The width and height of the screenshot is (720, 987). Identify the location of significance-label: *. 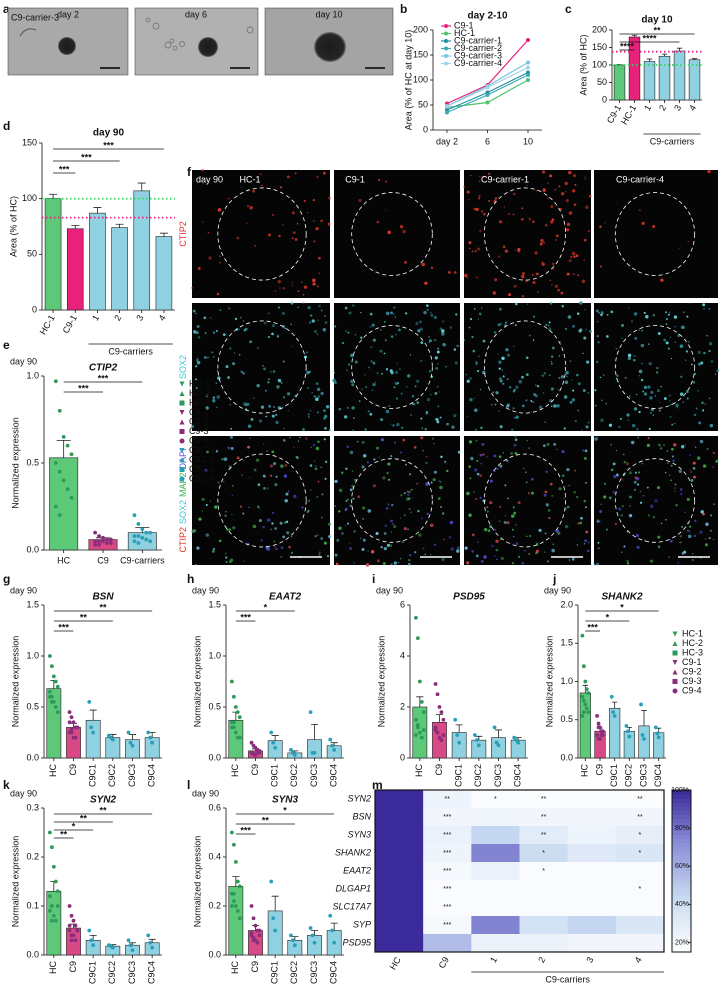
(285, 810).